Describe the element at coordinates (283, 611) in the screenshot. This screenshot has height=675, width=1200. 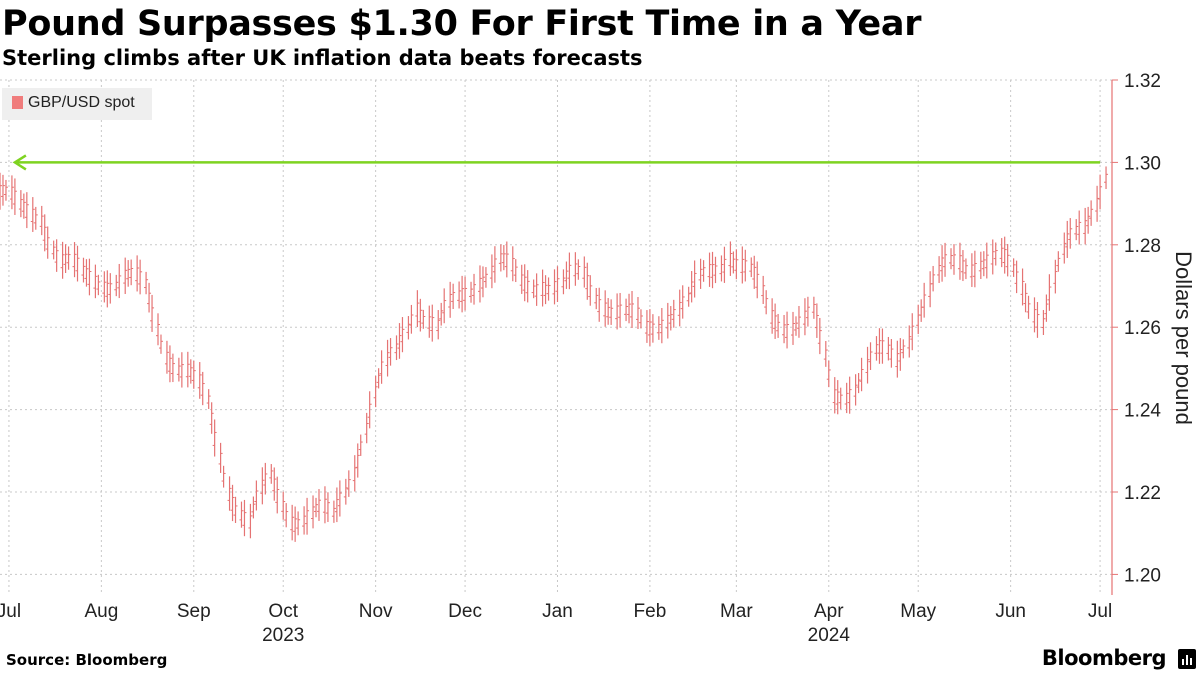
I see `x-tick-label: Oct` at that location.